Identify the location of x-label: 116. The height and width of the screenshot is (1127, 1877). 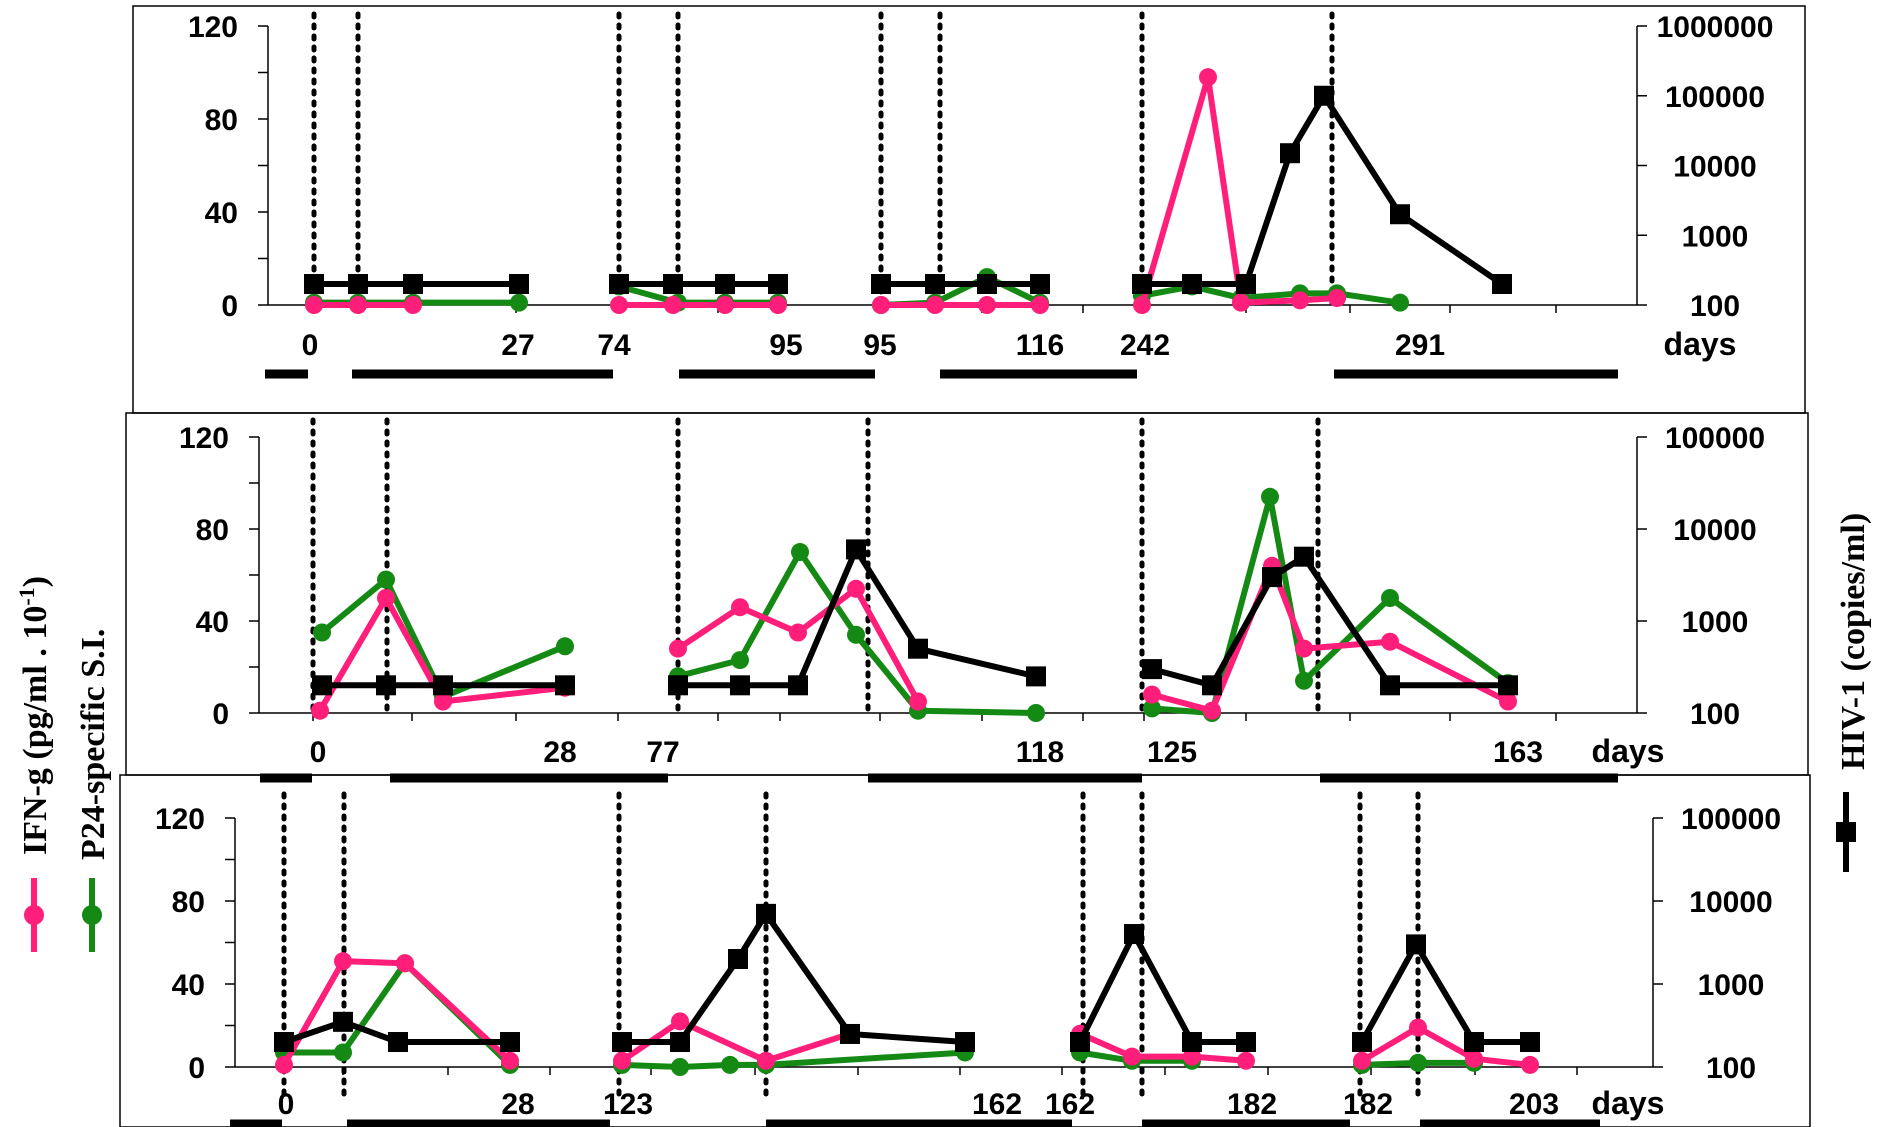
(1040, 345).